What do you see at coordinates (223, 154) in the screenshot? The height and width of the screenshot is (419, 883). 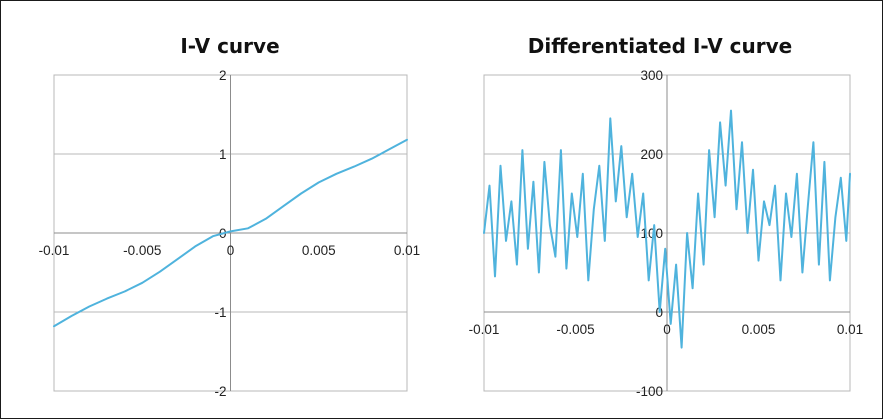 I see `y-tick-label: 1` at bounding box center [223, 154].